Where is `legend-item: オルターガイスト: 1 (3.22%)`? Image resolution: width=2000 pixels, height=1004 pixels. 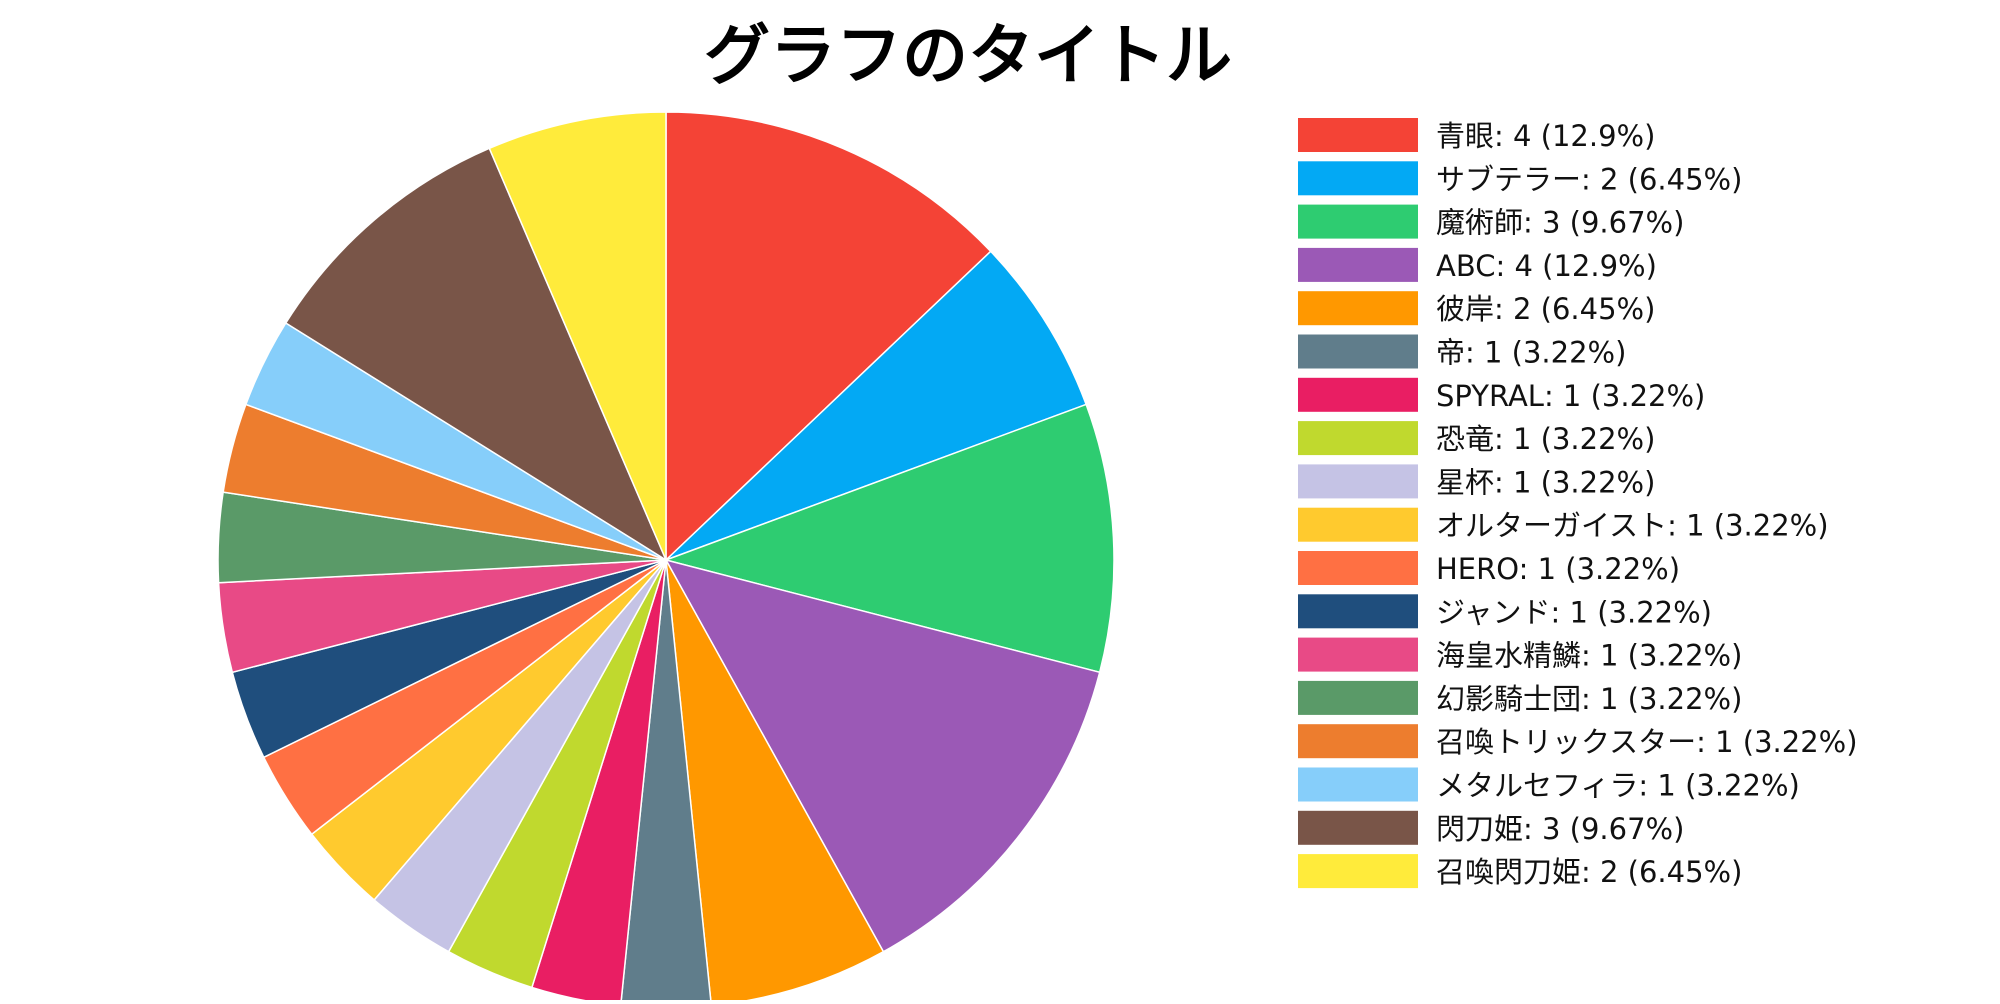
legend-item: オルターガイスト: 1 (3.22%) is located at coordinates (1563, 525).